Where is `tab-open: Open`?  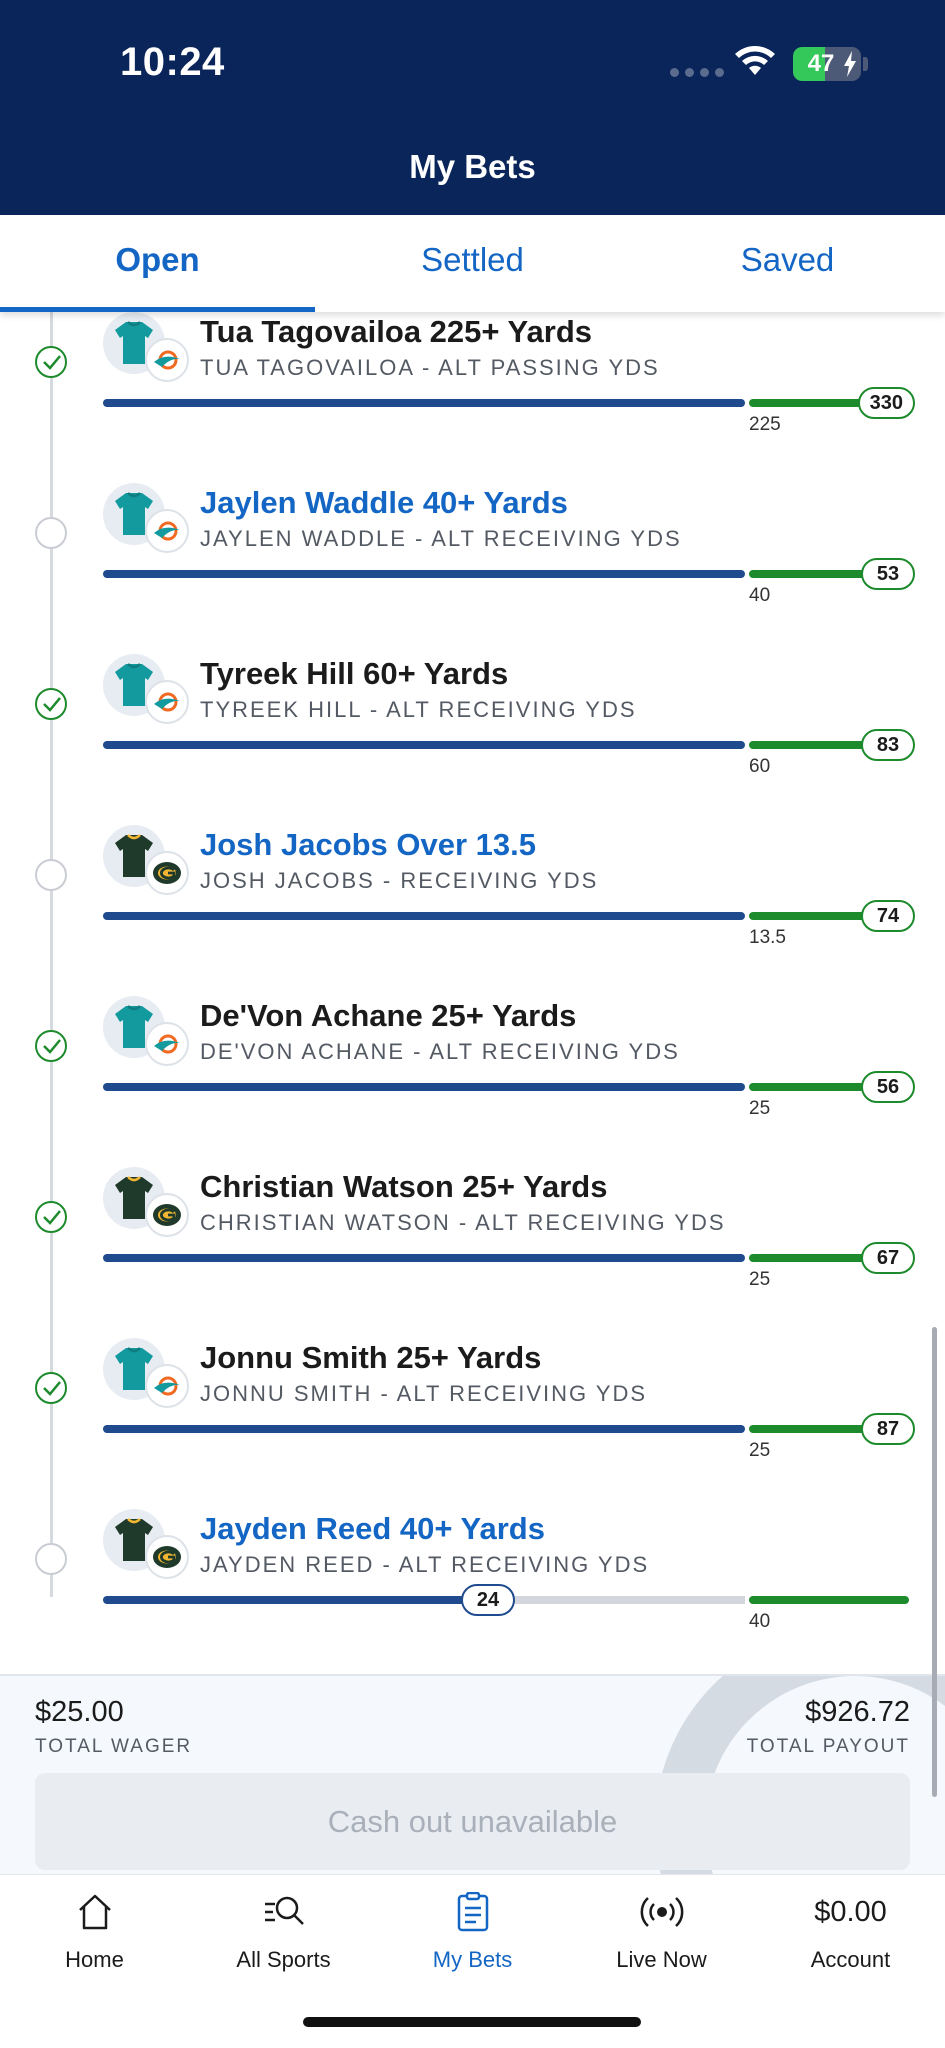 tab-open: Open is located at coordinates (157, 259).